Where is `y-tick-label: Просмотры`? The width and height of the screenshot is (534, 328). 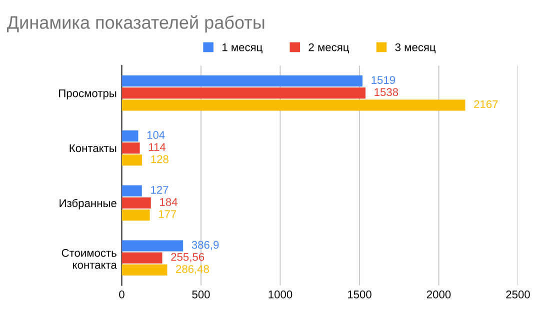
y-tick-label: Просмотры is located at coordinates (87, 94).